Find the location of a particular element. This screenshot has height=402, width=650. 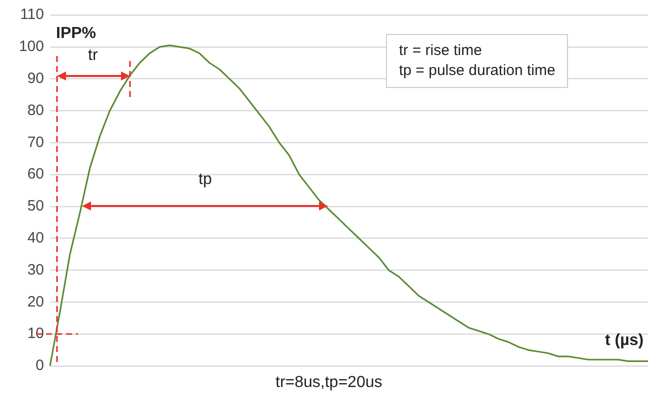

y-tick-label: 40 is located at coordinates (35, 238).